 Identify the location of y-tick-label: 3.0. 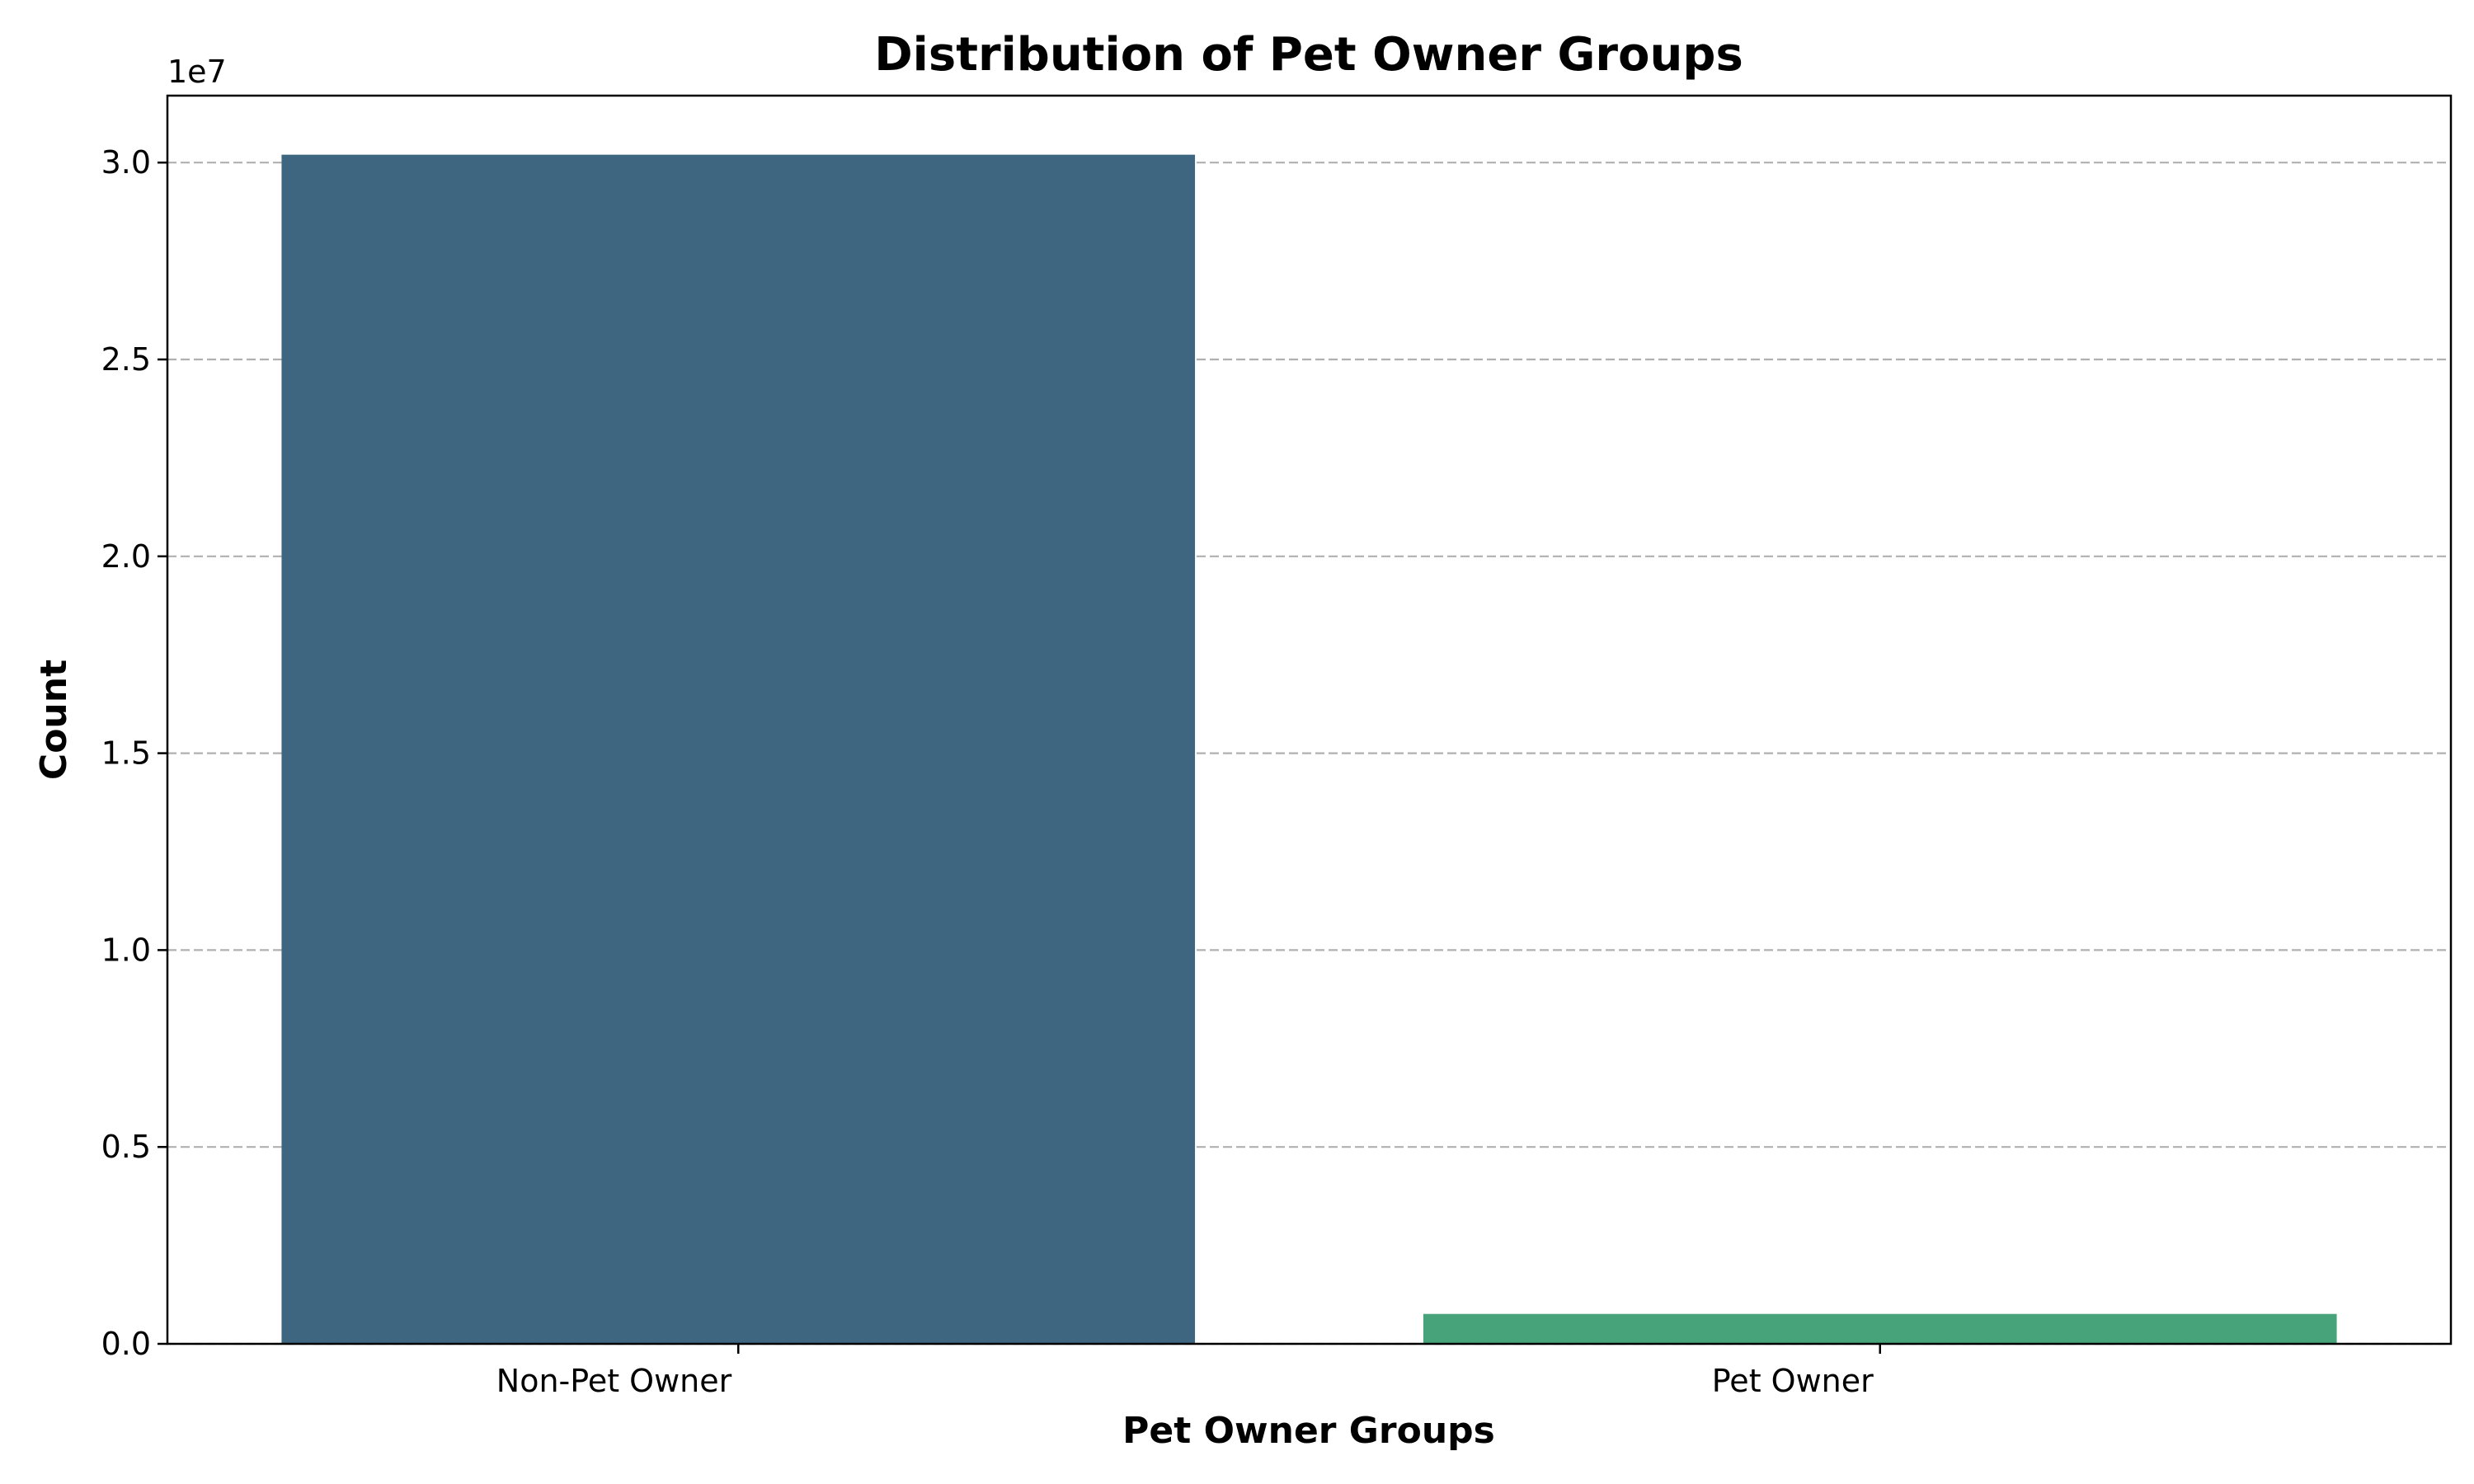
(126, 162).